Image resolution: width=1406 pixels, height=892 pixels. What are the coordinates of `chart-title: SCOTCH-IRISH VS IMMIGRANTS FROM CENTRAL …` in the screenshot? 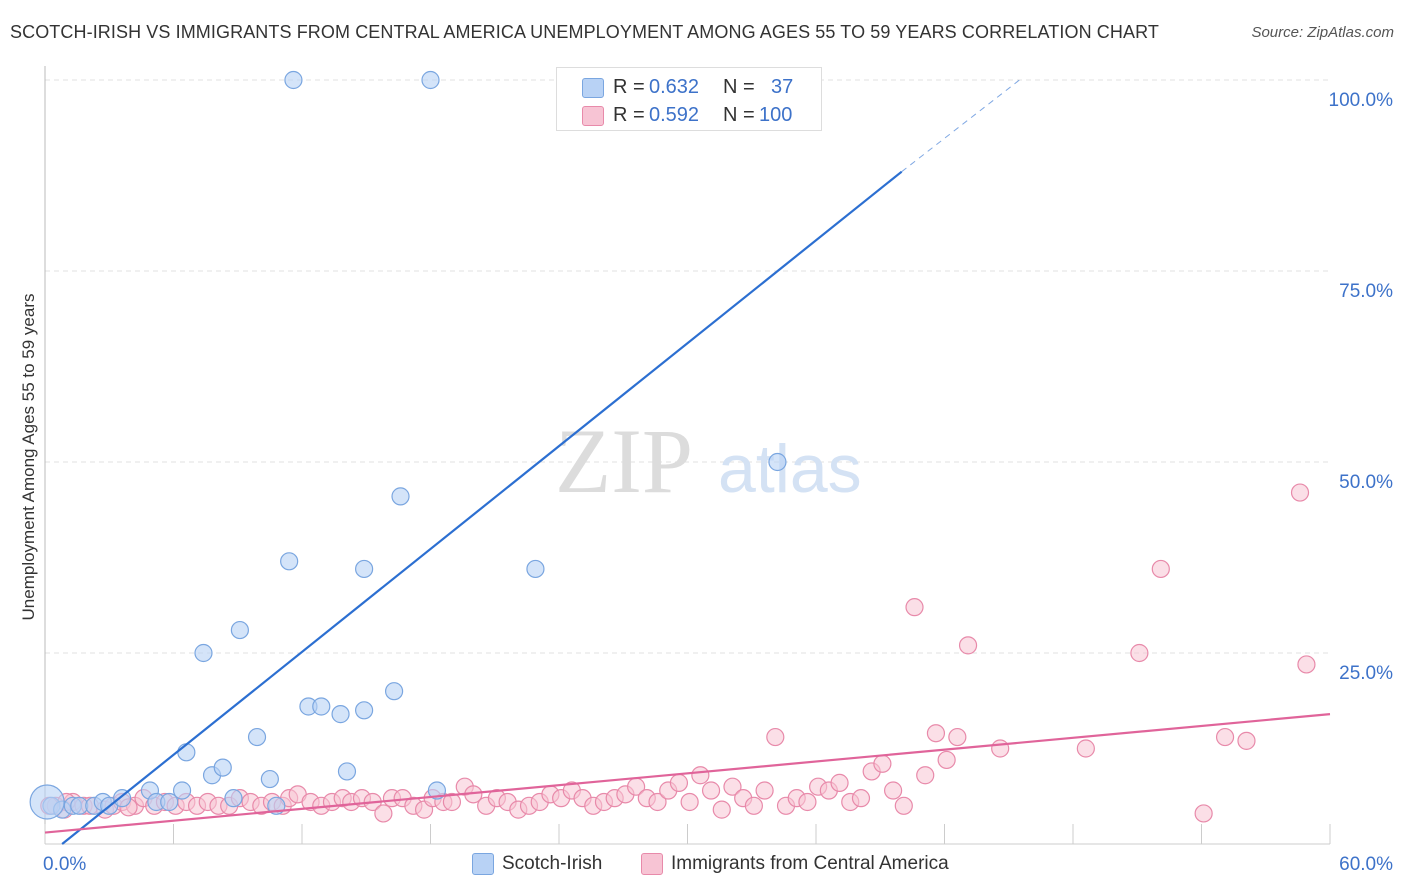 It's located at (584, 32).